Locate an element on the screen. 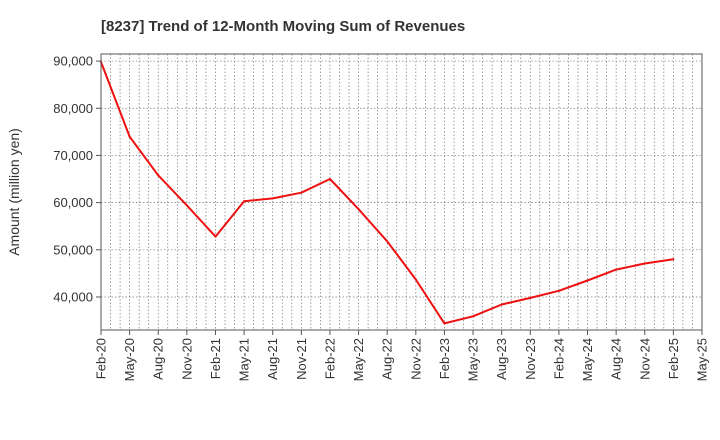  x-tick-label: Feb-23 is located at coordinates (444, 358).